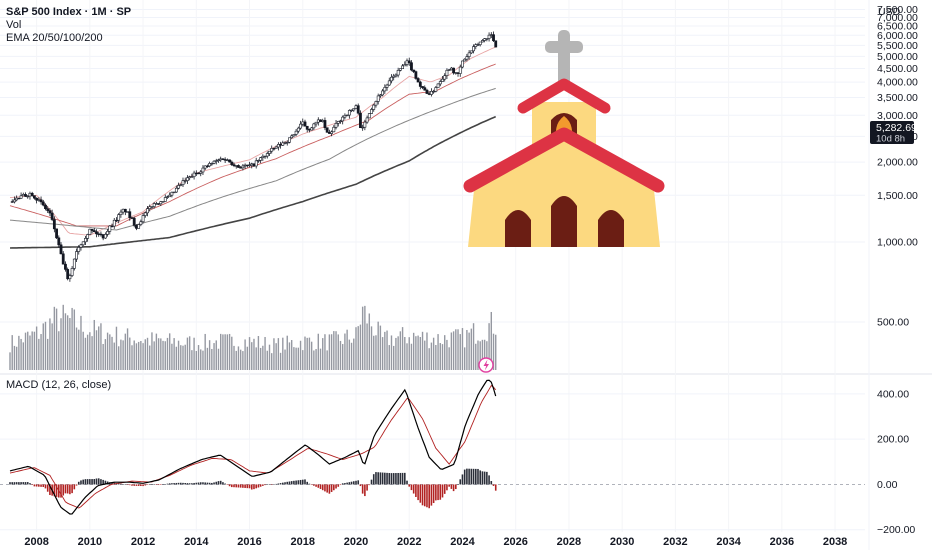  What do you see at coordinates (54, 38) in the screenshot?
I see `ema-legend: EMA 20/50/100/200` at bounding box center [54, 38].